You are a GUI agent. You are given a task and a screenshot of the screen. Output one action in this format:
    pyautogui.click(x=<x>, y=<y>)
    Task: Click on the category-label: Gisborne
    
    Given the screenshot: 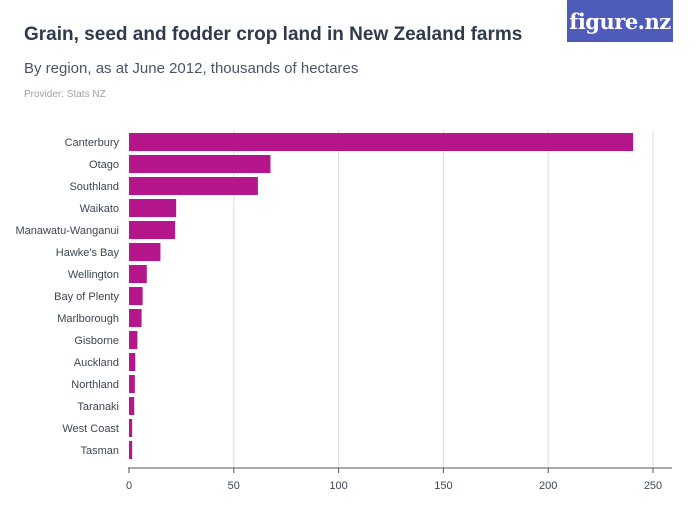 What is the action you would take?
    pyautogui.click(x=96, y=341)
    